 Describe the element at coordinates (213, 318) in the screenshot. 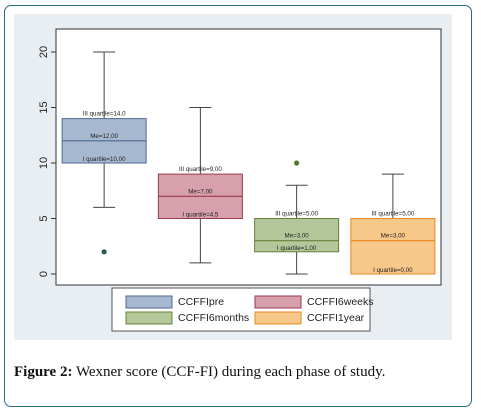

I see `legend-label: CCFFI6months` at that location.